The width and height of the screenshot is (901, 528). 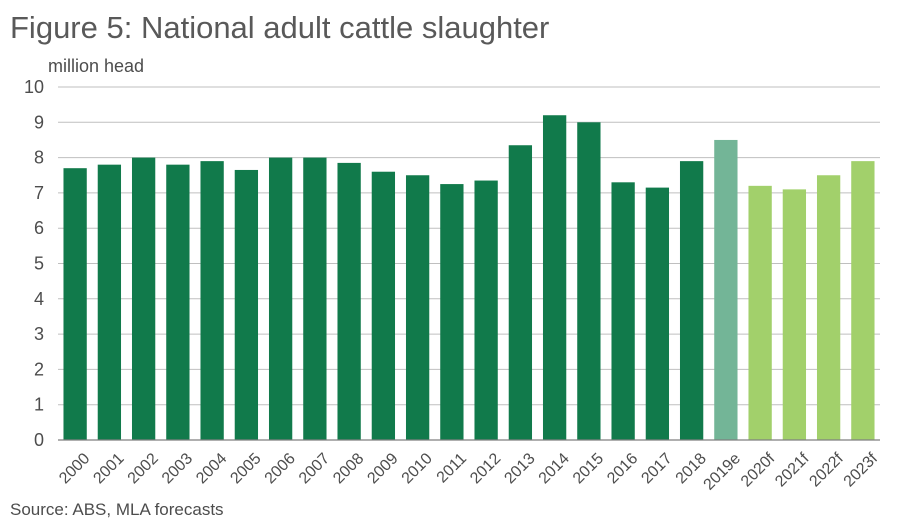 What do you see at coordinates (417, 307) in the screenshot?
I see `bar-2010` at bounding box center [417, 307].